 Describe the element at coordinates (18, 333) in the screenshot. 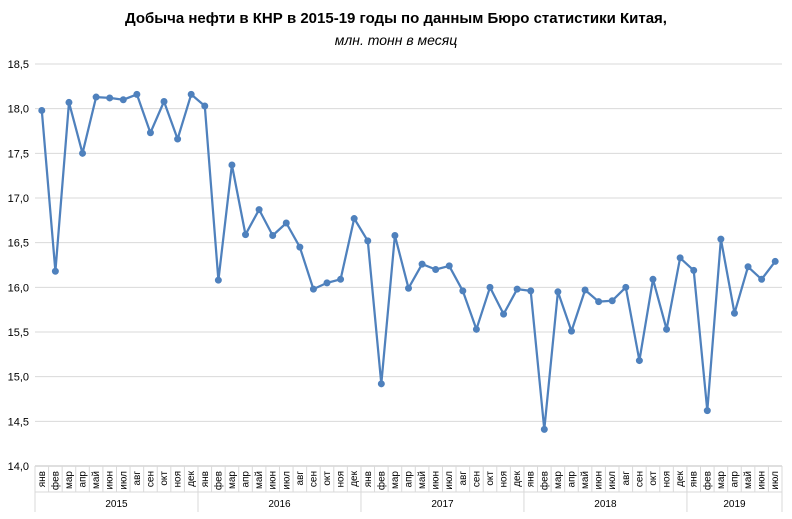

I see `y-tick-label: 15,5` at that location.